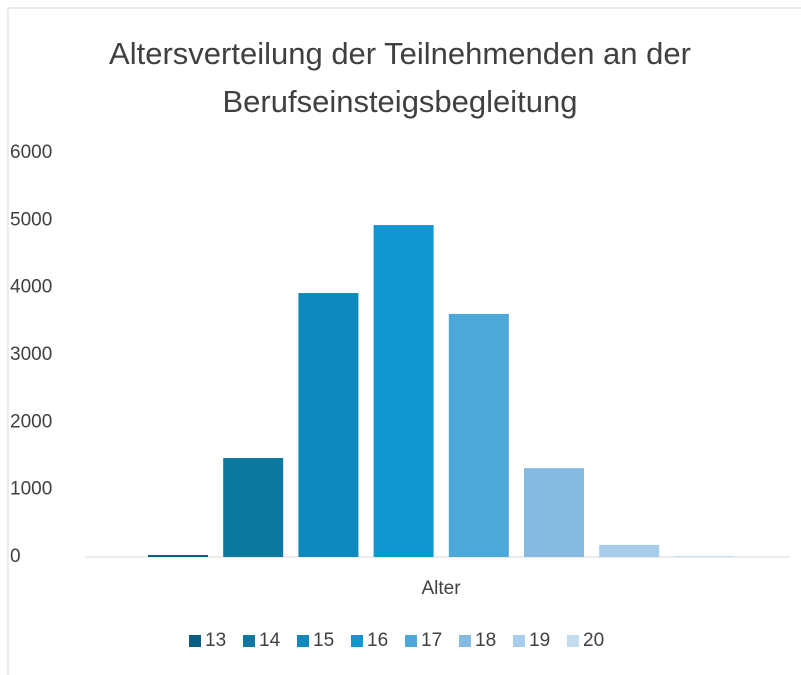 This screenshot has height=675, width=801. What do you see at coordinates (431, 640) in the screenshot?
I see `legend-label: 17` at bounding box center [431, 640].